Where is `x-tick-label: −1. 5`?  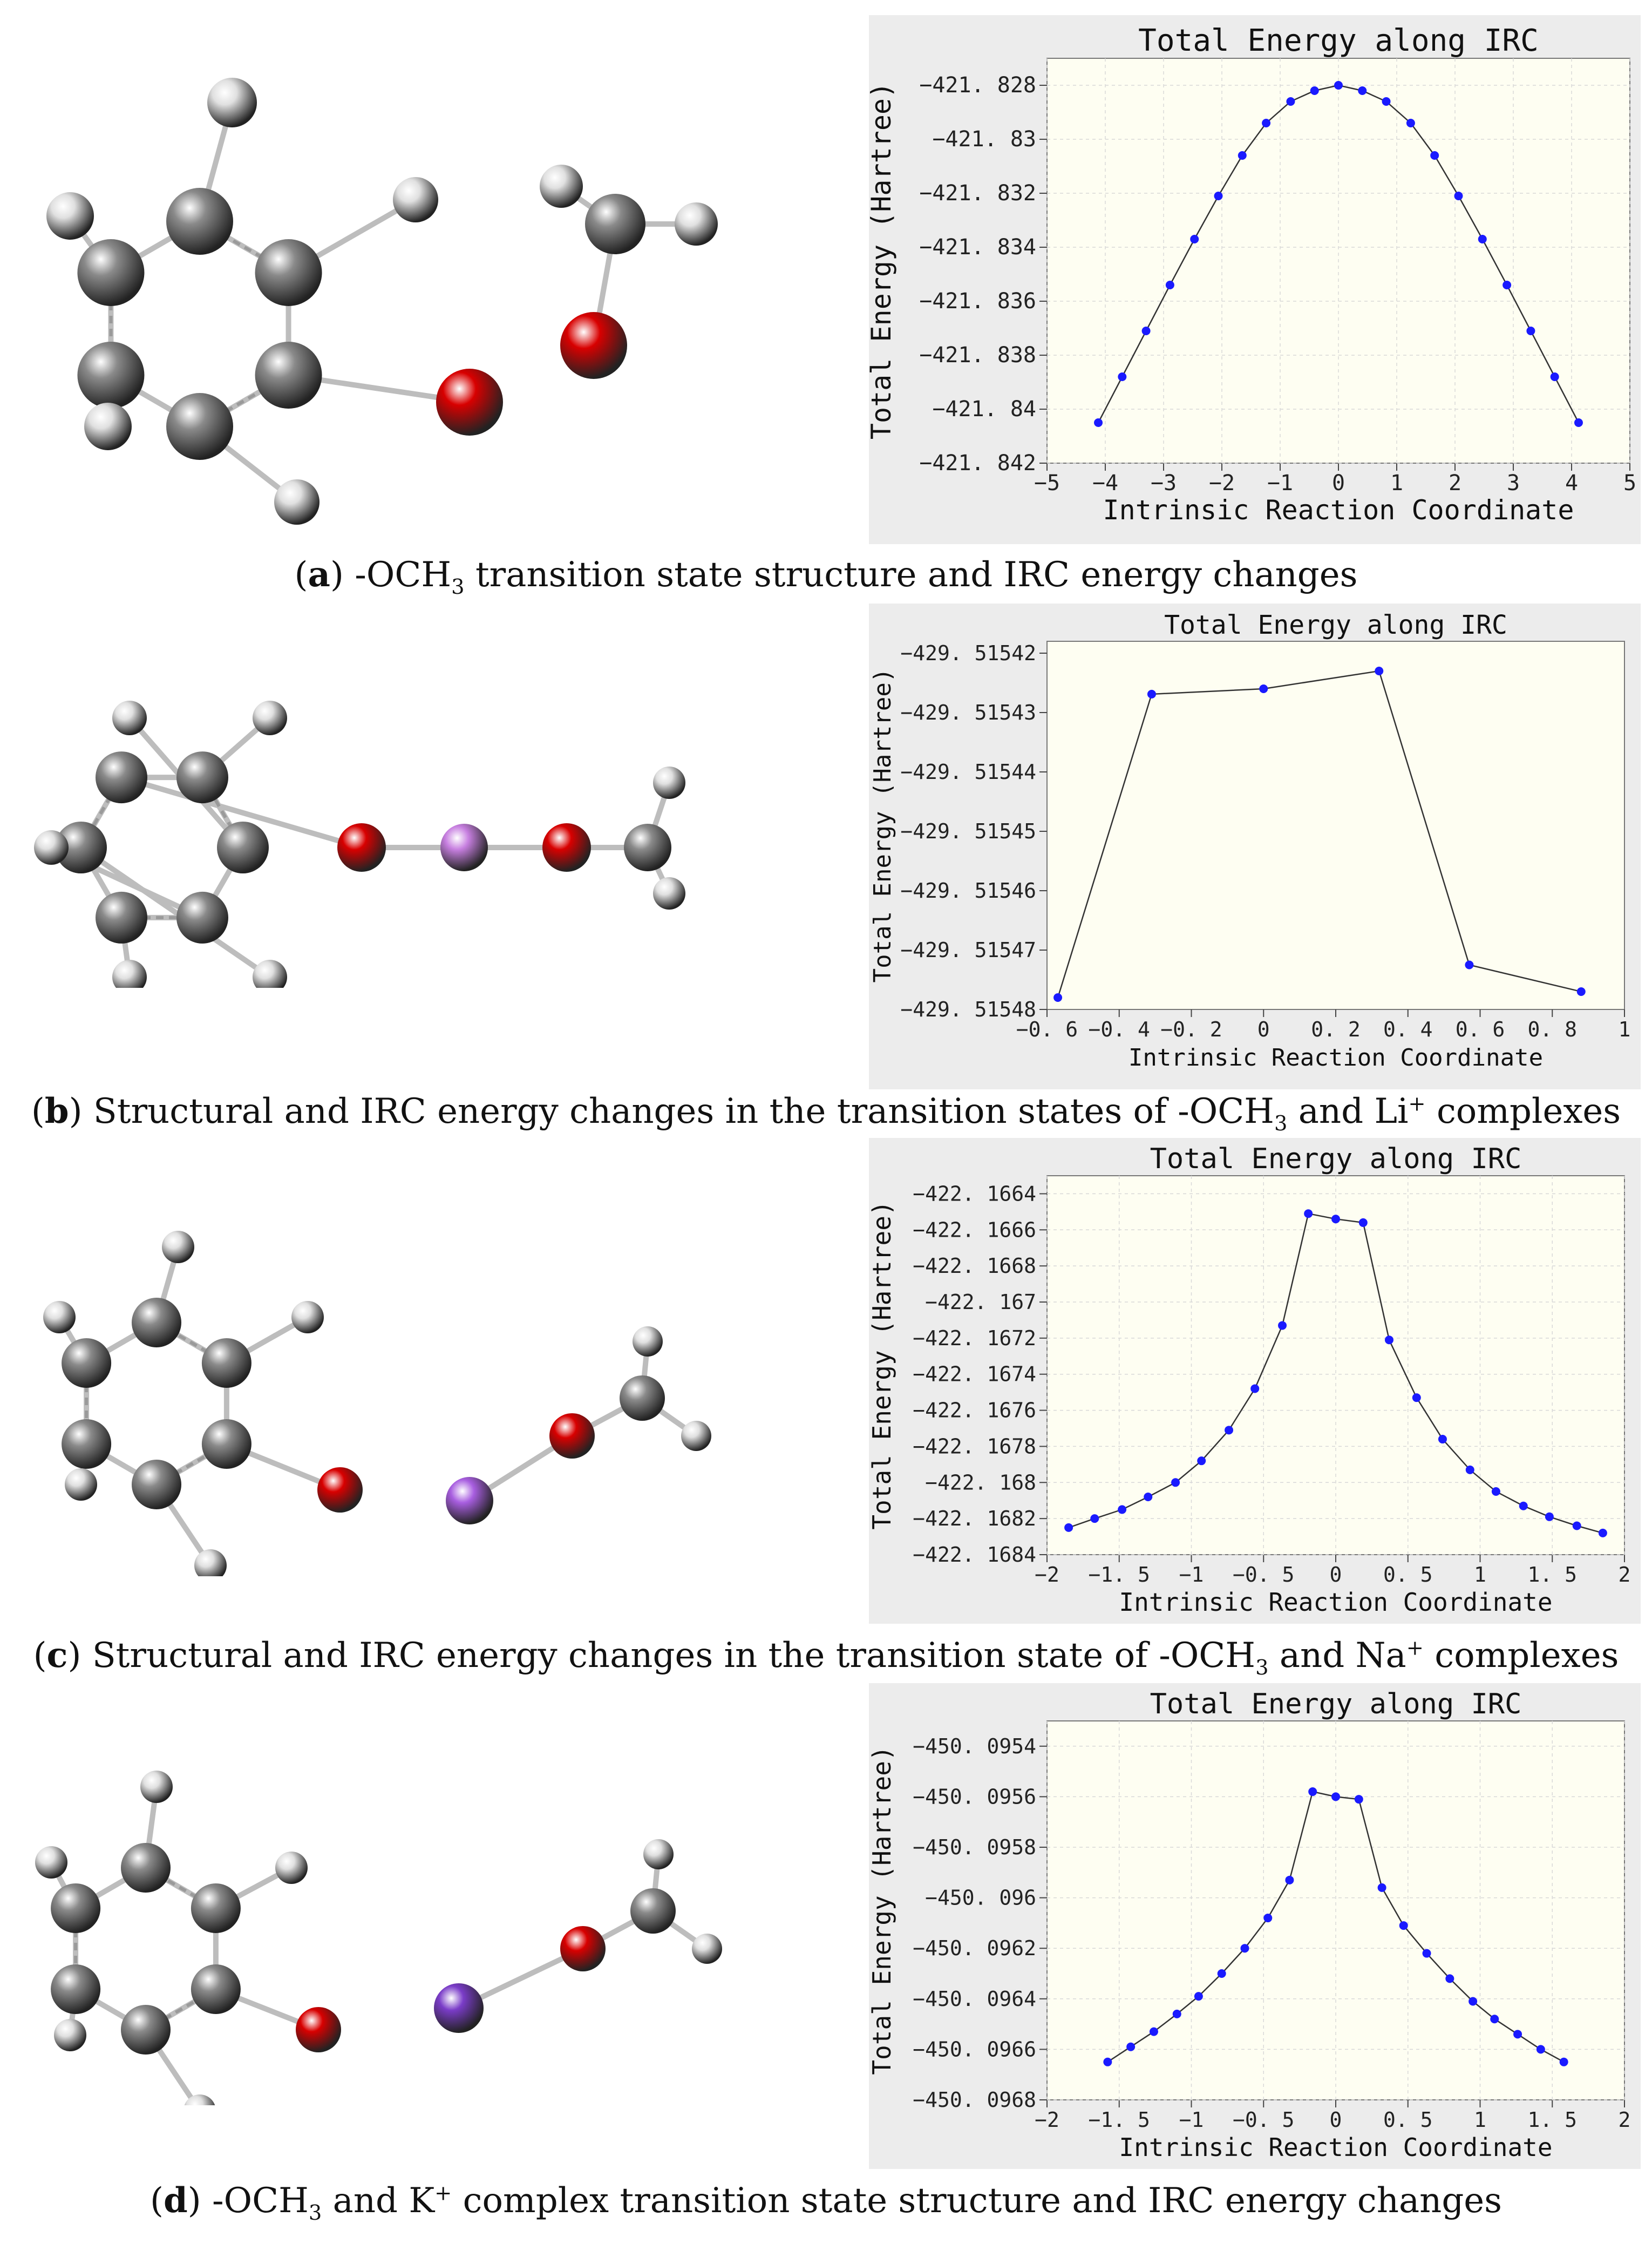
x-tick-label: −1. 5 is located at coordinates (1119, 1575).